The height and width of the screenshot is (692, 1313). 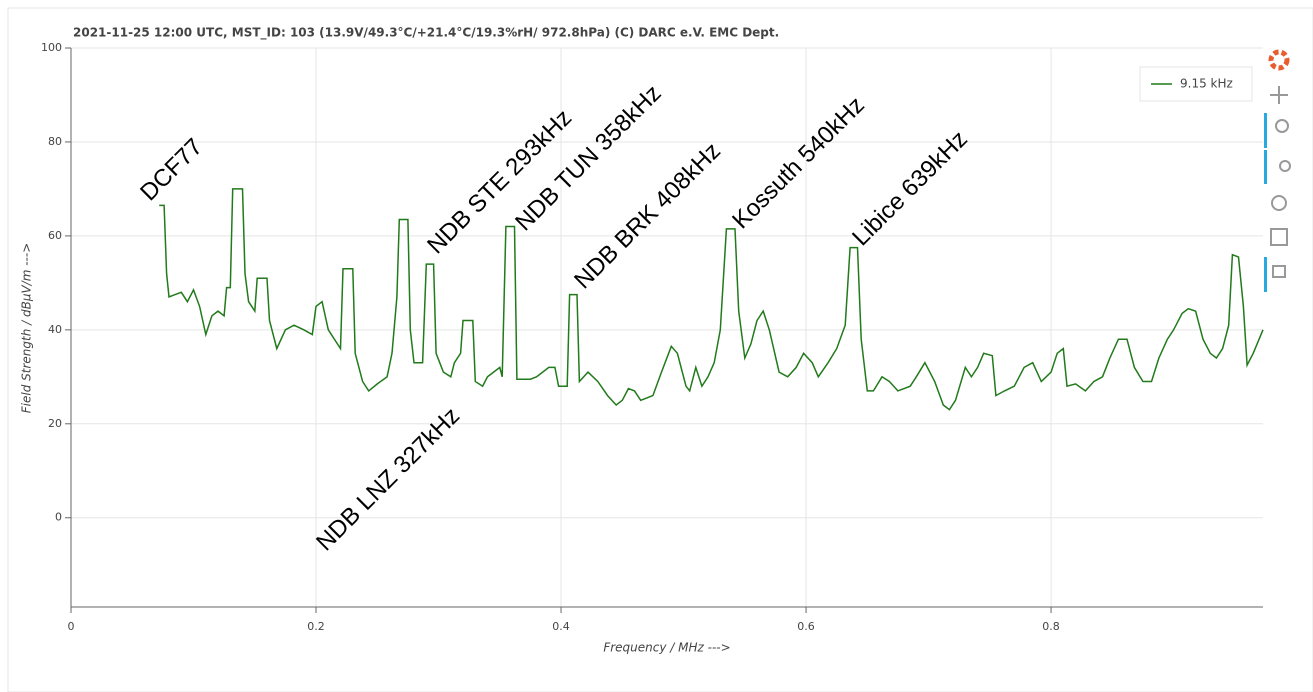 What do you see at coordinates (1279, 95) in the screenshot?
I see `pan-tool` at bounding box center [1279, 95].